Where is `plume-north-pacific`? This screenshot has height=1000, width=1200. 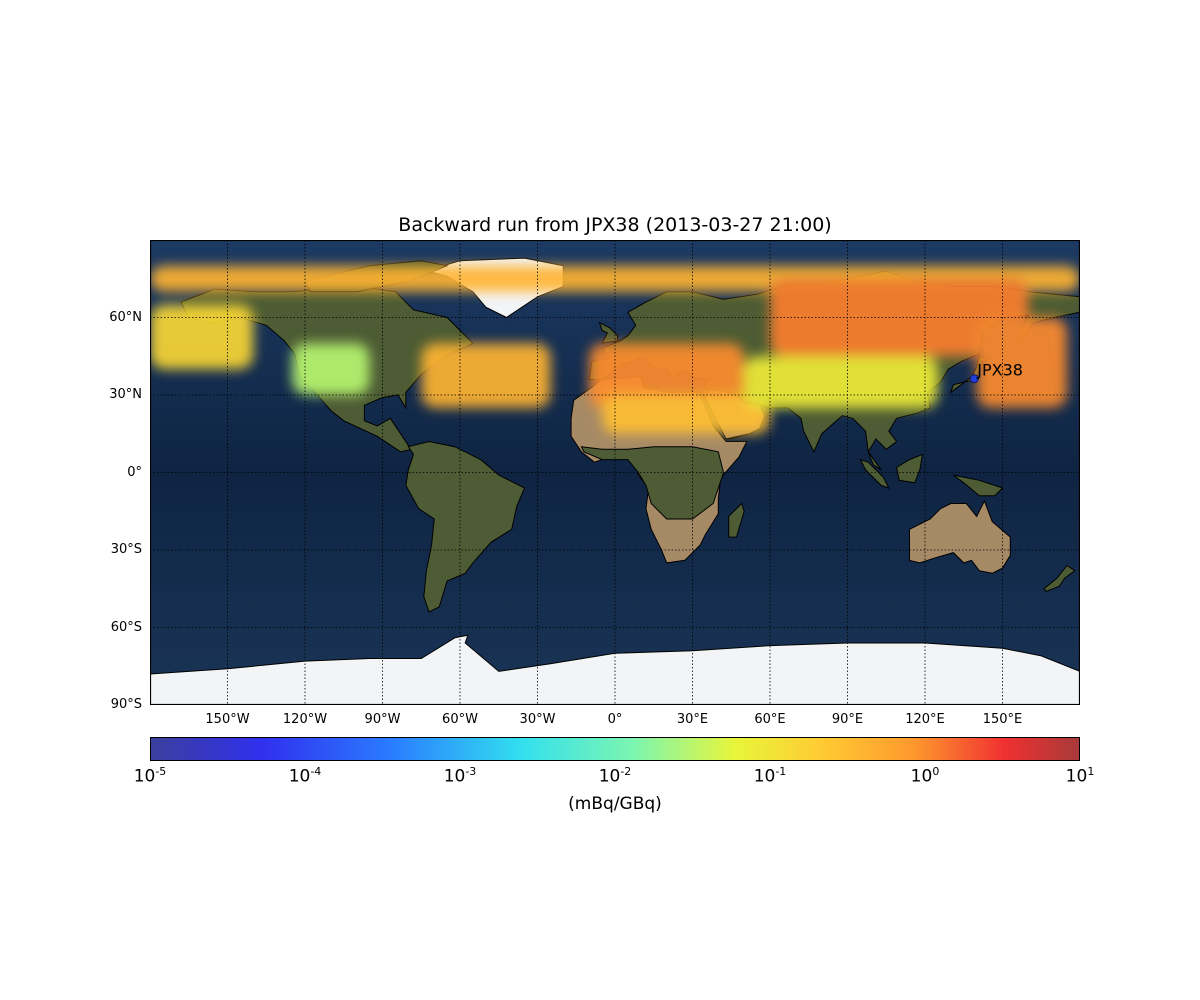 plume-north-pacific is located at coordinates (1022, 362).